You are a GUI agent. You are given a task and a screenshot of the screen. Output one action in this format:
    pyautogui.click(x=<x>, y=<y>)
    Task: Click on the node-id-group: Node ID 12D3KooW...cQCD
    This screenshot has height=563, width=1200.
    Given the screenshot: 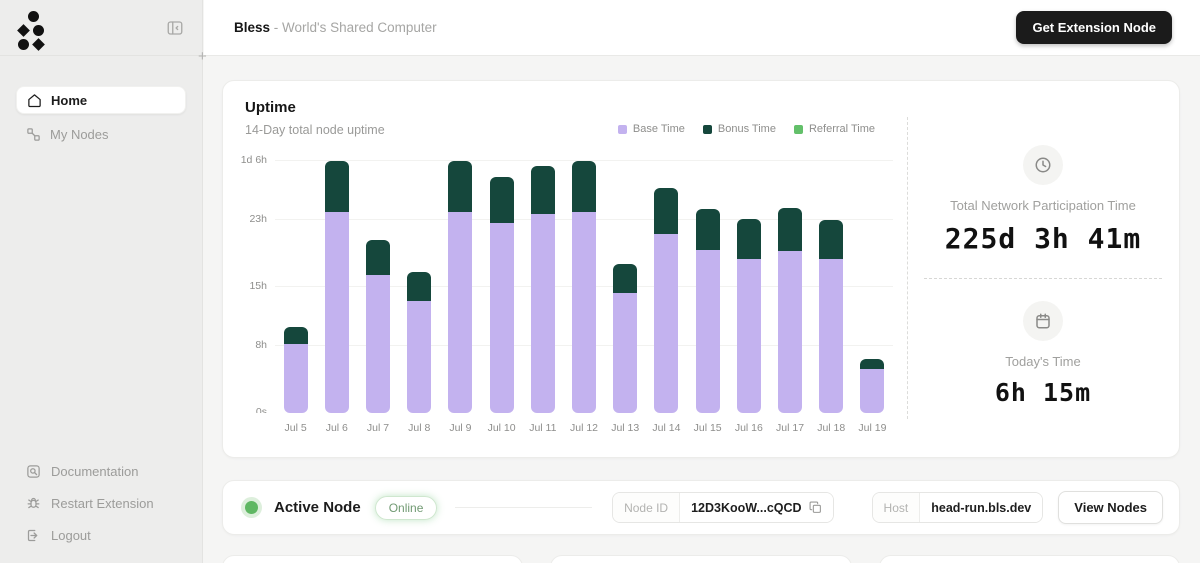 What is the action you would take?
    pyautogui.click(x=723, y=507)
    